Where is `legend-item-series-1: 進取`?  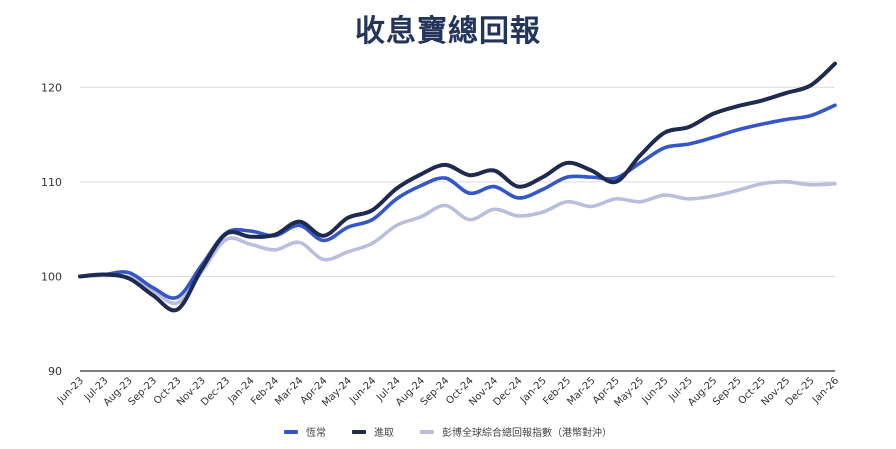 legend-item-series-1: 進取 is located at coordinates (373, 431).